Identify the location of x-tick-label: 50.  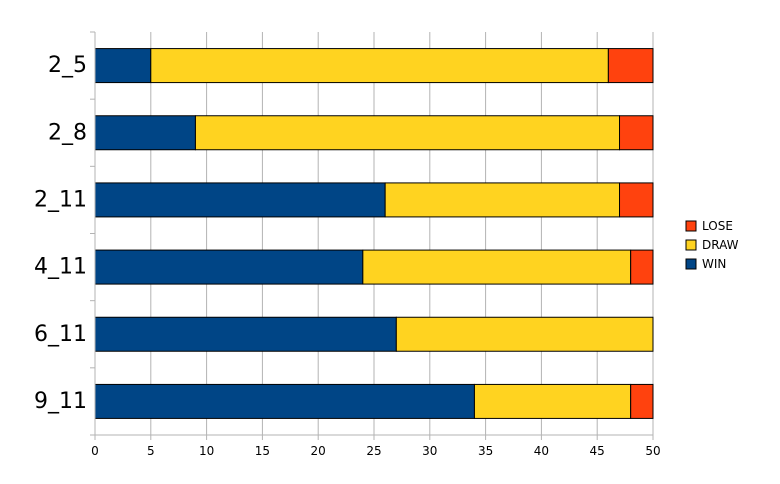
(652, 451).